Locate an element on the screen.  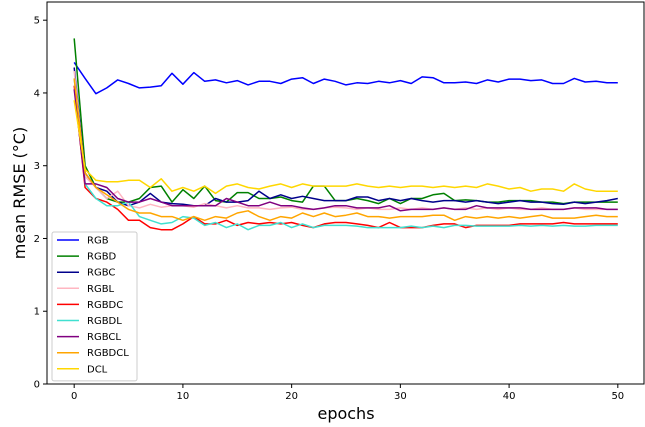
legend-label-rgbdl: RGBDL is located at coordinates (104, 321).